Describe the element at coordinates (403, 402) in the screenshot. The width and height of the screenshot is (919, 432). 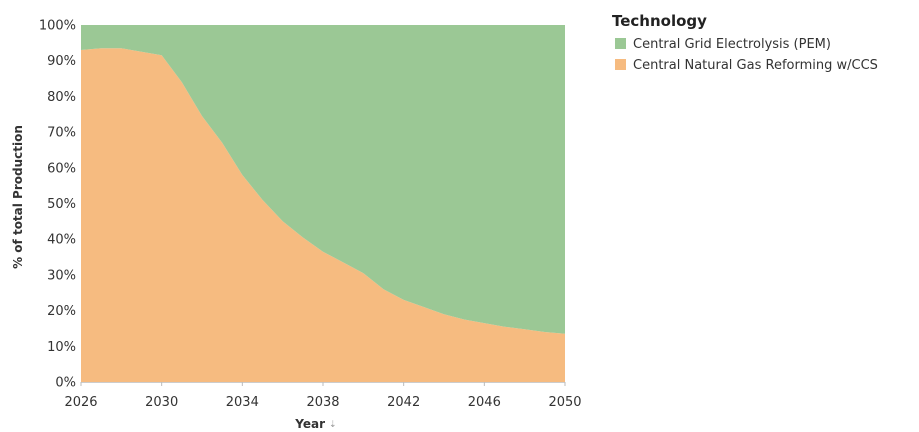
I see `x-tick-label: 2042` at that location.